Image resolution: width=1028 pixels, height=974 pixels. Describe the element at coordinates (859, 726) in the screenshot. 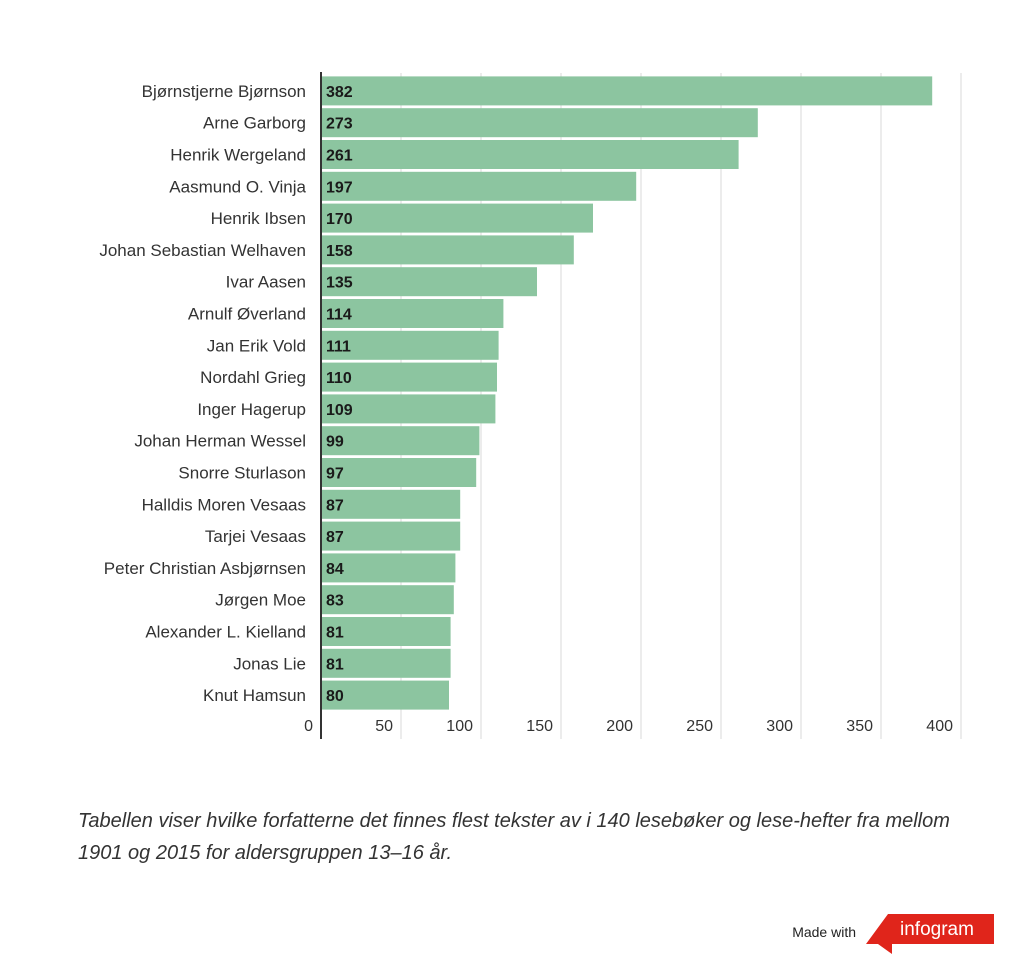

I see `x-tick-label: 350` at that location.